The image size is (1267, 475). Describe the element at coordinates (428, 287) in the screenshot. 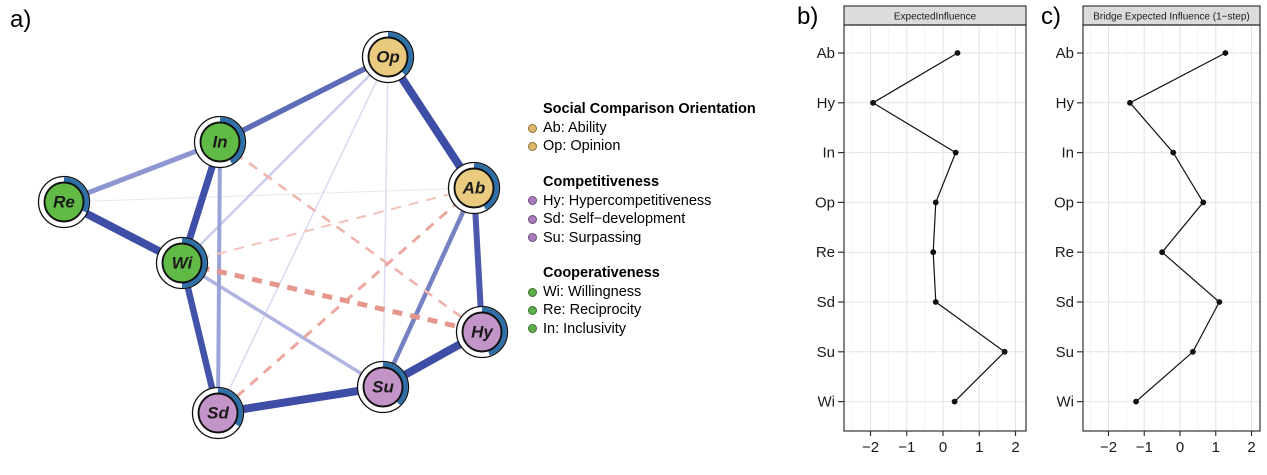

I see `network-edge-Ab-Su` at that location.